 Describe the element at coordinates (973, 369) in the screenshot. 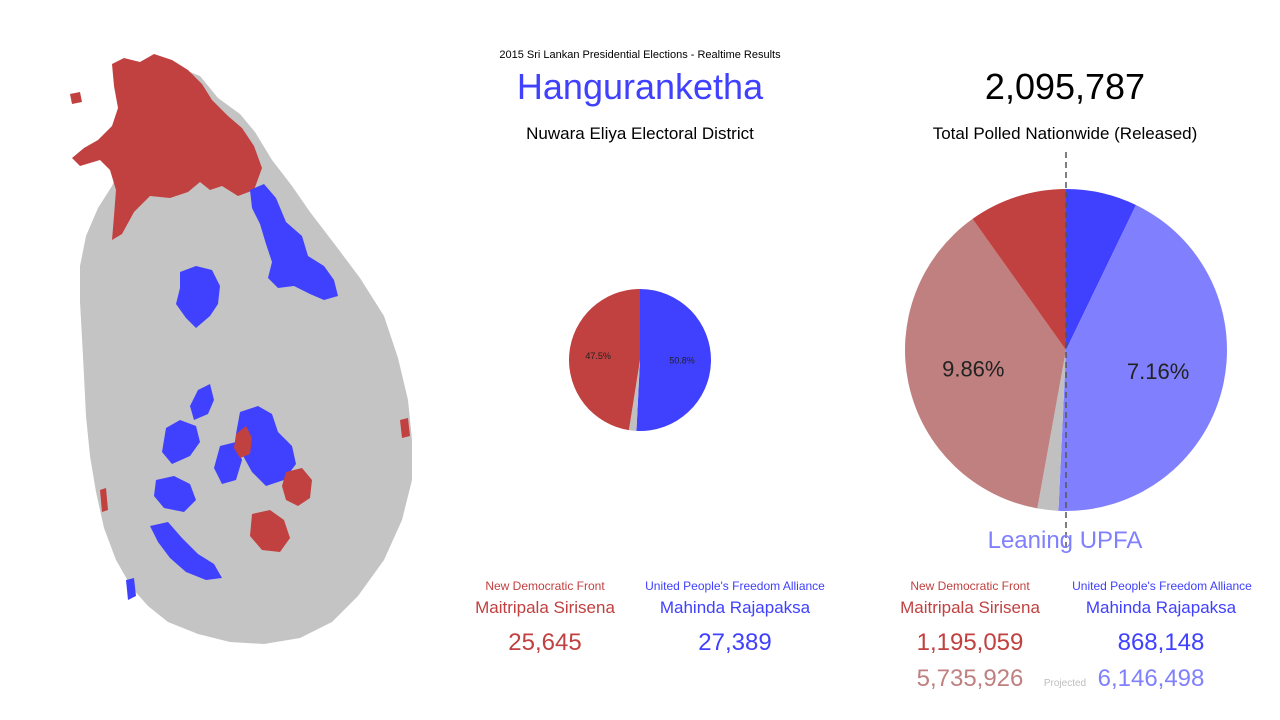

I see `national-pie-label-3: 9.86%` at that location.